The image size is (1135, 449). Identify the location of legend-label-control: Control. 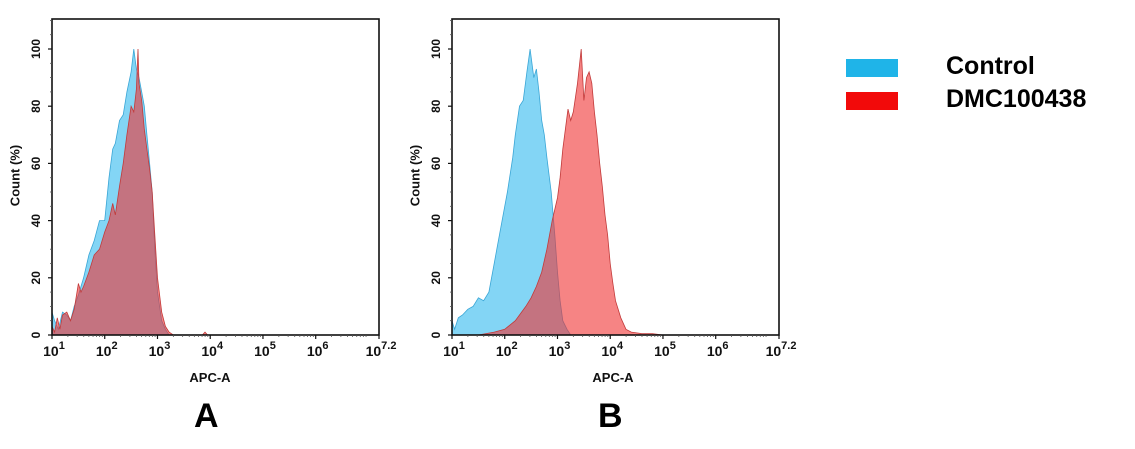
(990, 66).